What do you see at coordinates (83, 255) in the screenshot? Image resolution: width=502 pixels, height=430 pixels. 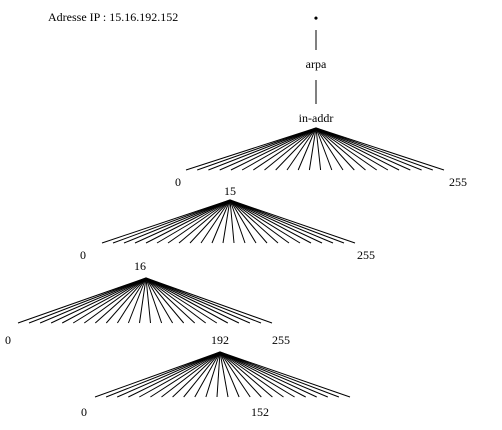 I see `node-15-range-start: 0` at bounding box center [83, 255].